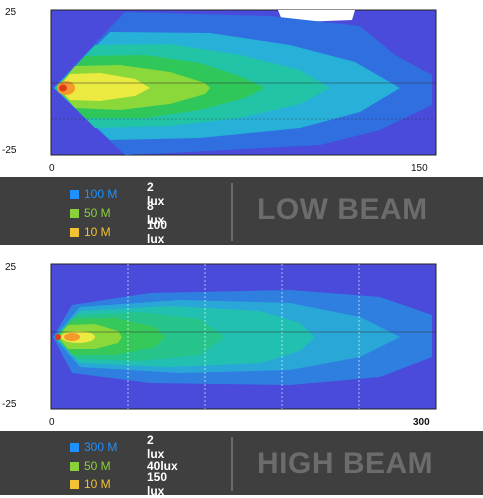 Image resolution: width=483 pixels, height=498 pixels. Describe the element at coordinates (421, 422) in the screenshot. I see `x-tick-end: 300` at that location.